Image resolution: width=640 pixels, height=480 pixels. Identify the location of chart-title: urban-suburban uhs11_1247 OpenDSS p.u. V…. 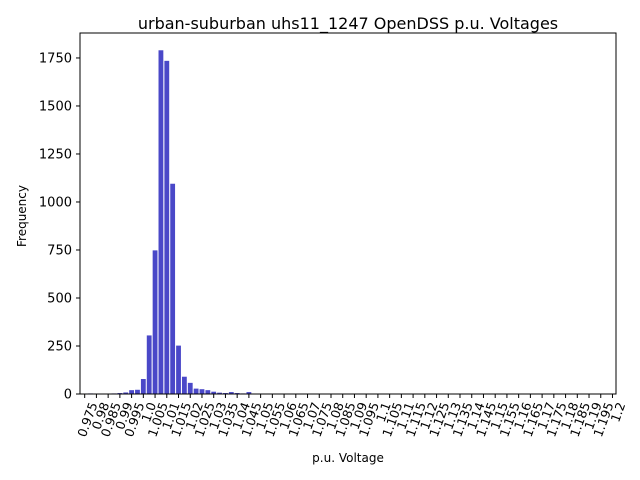
(348, 24).